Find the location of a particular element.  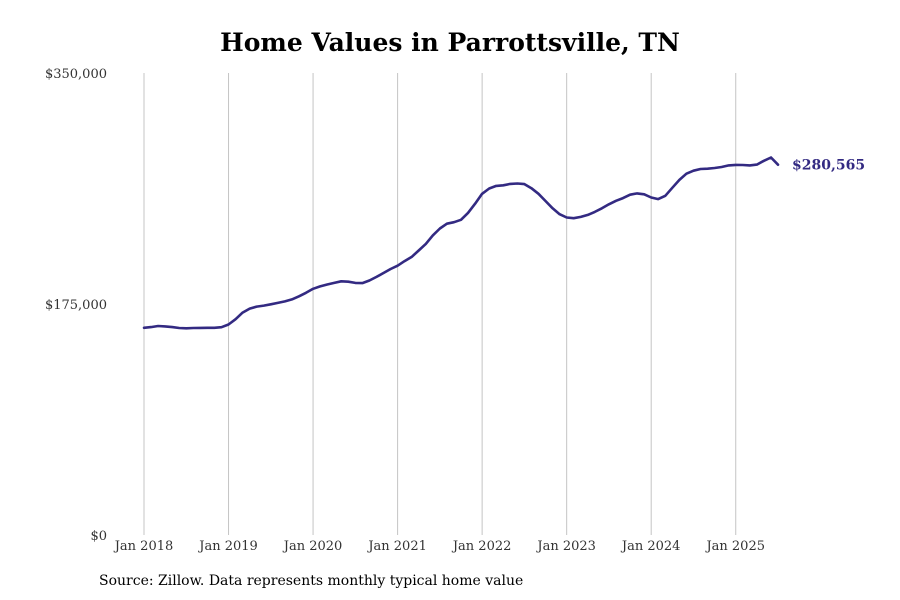

x-tick-label: Jan 2024 is located at coordinates (650, 546).